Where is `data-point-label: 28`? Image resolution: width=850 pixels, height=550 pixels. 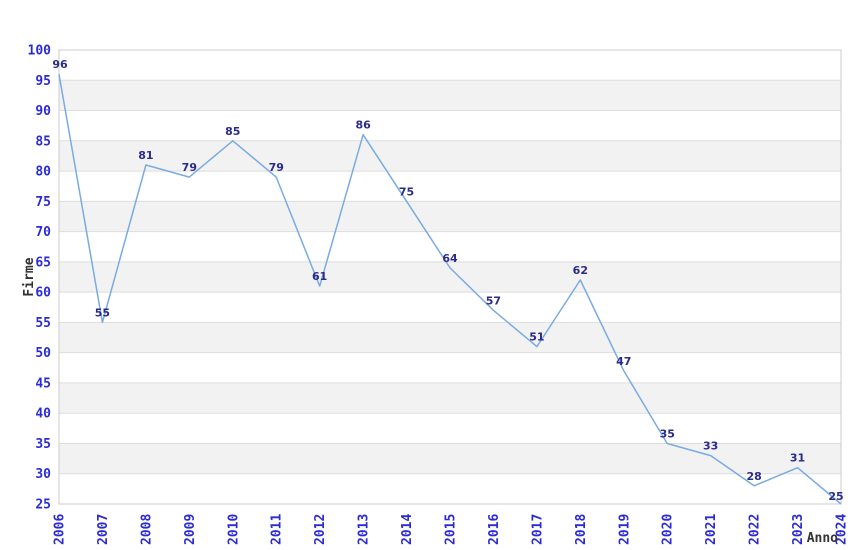 data-point-label: 28 is located at coordinates (753, 476).